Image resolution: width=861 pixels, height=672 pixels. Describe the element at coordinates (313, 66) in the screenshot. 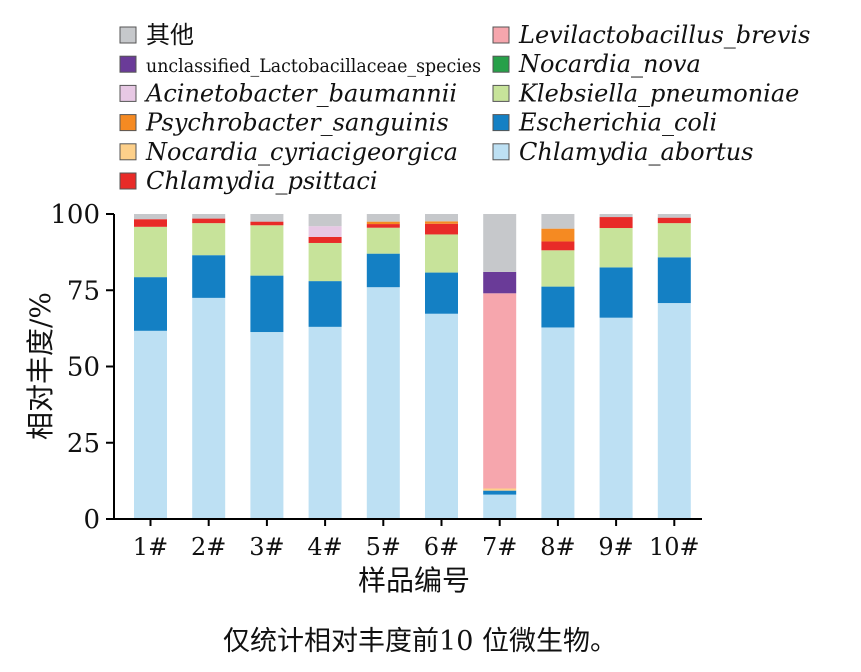

I see `legend-label: unclassified_Lactobacillaceae_species` at that location.